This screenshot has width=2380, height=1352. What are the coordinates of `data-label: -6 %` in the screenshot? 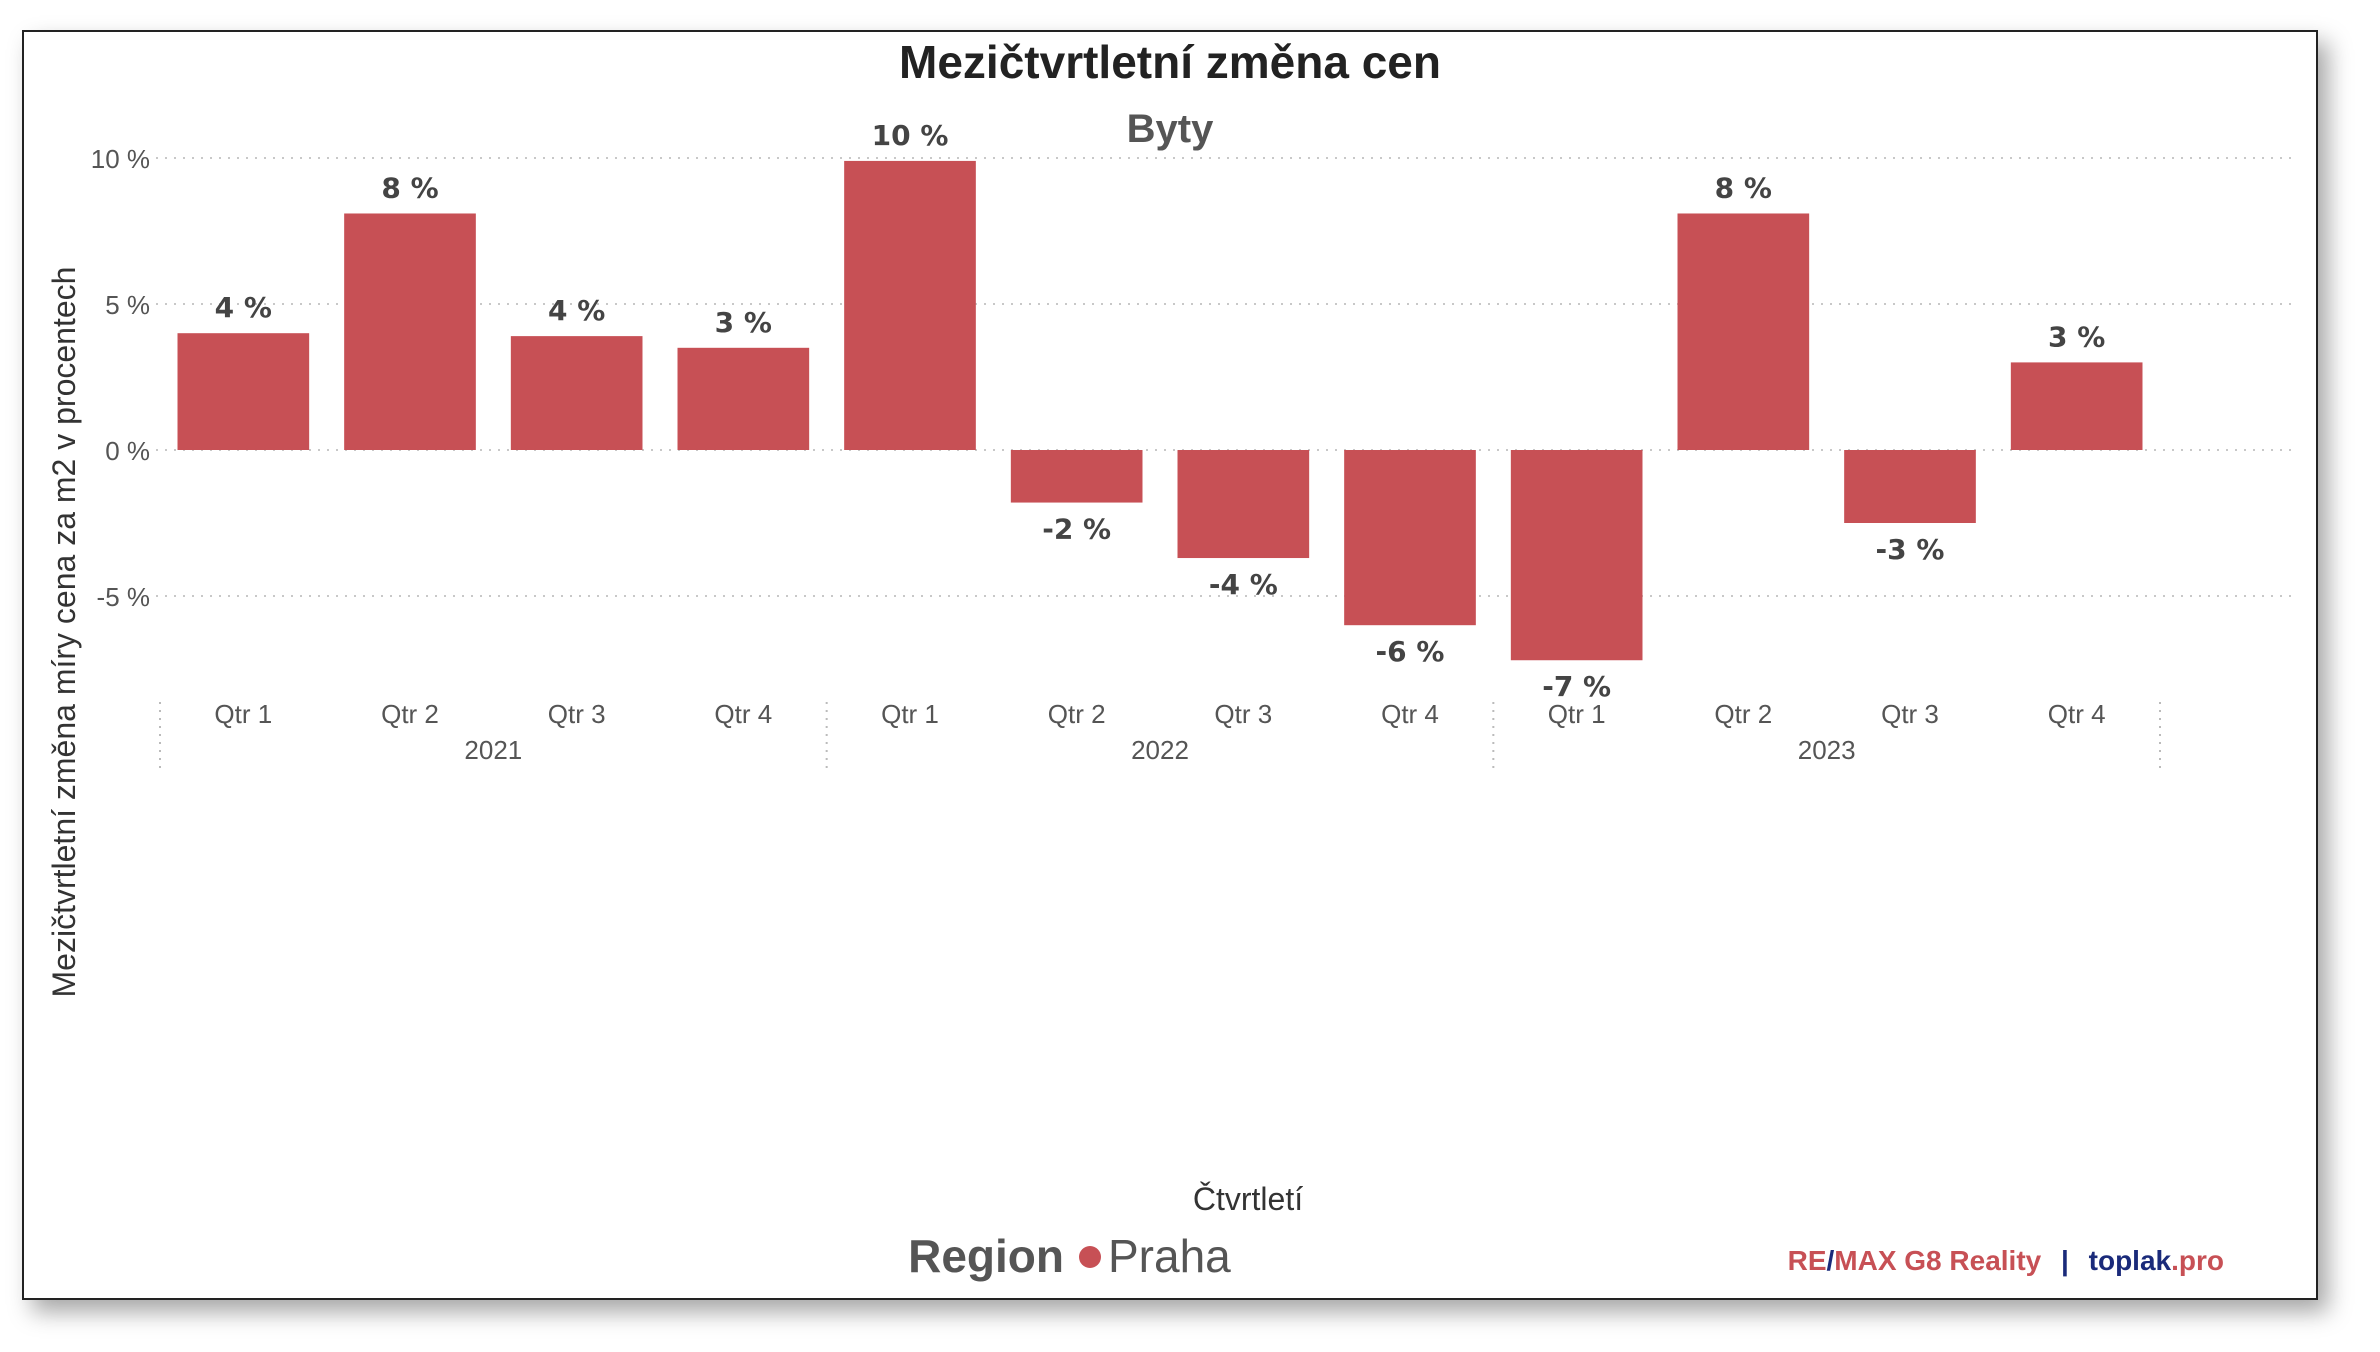 It's located at (1410, 651).